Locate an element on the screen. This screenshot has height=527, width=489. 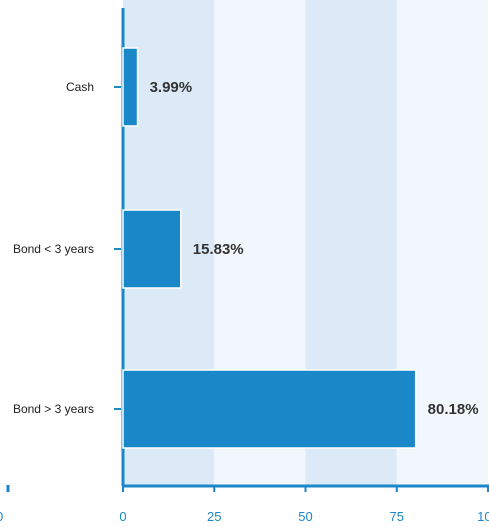
x-tick-label: 0 is located at coordinates (122, 516).